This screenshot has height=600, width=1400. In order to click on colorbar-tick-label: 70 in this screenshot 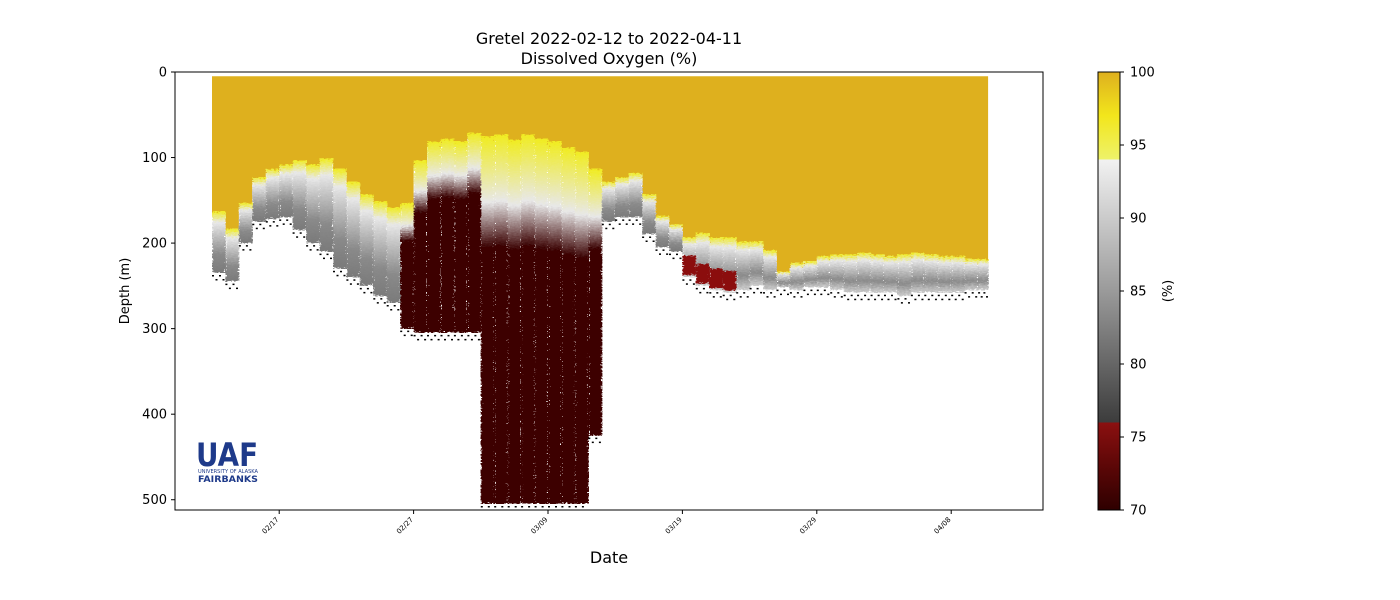, I will do `click(1138, 511)`.